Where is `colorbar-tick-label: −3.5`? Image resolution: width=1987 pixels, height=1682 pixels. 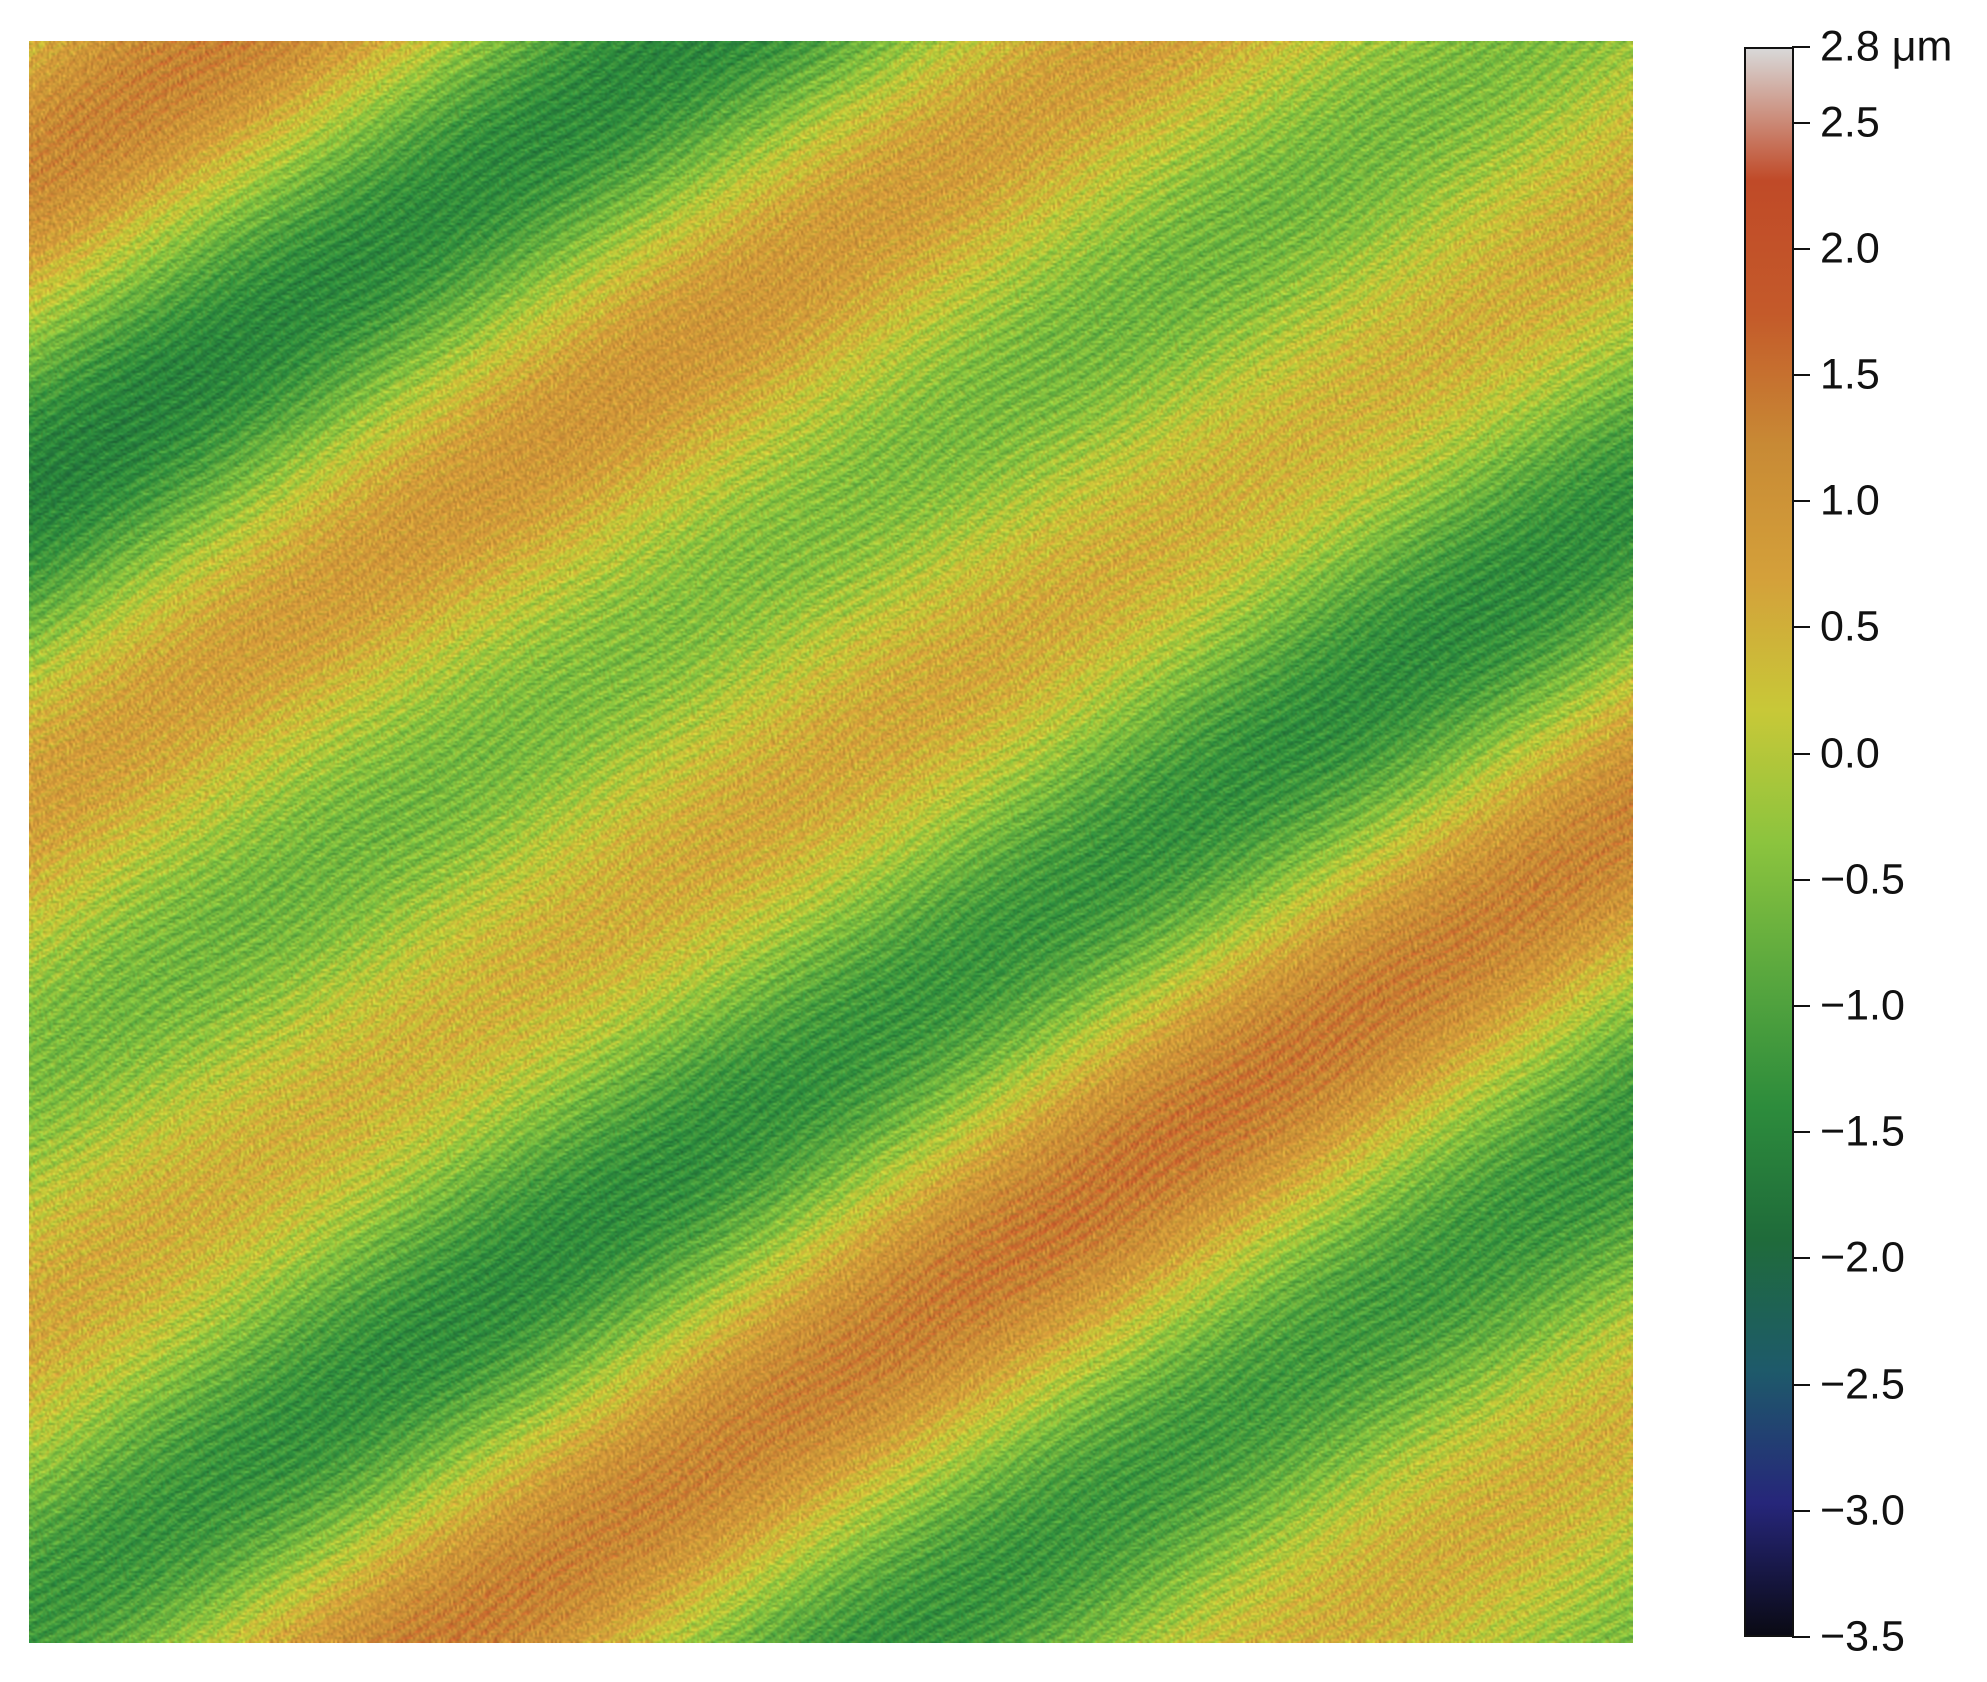 colorbar-tick-label: −3.5 is located at coordinates (1862, 1636).